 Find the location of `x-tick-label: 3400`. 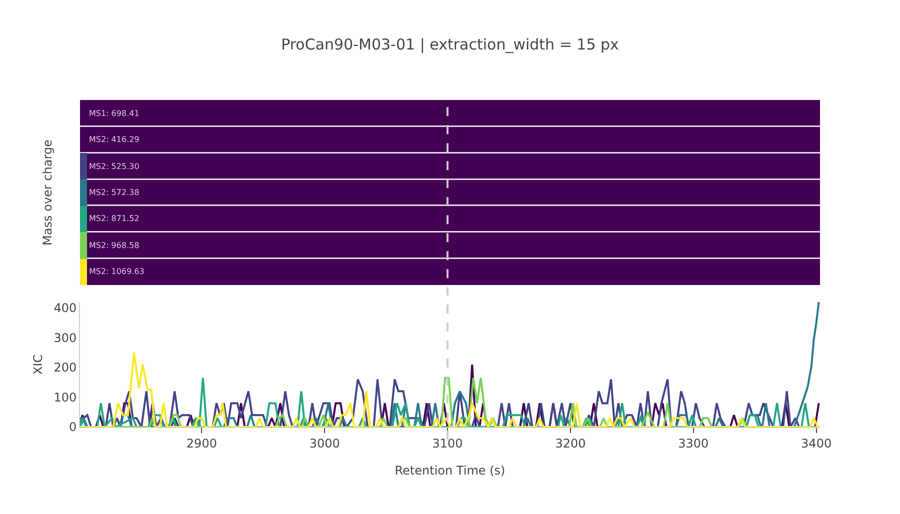

x-tick-label: 3400 is located at coordinates (816, 443).